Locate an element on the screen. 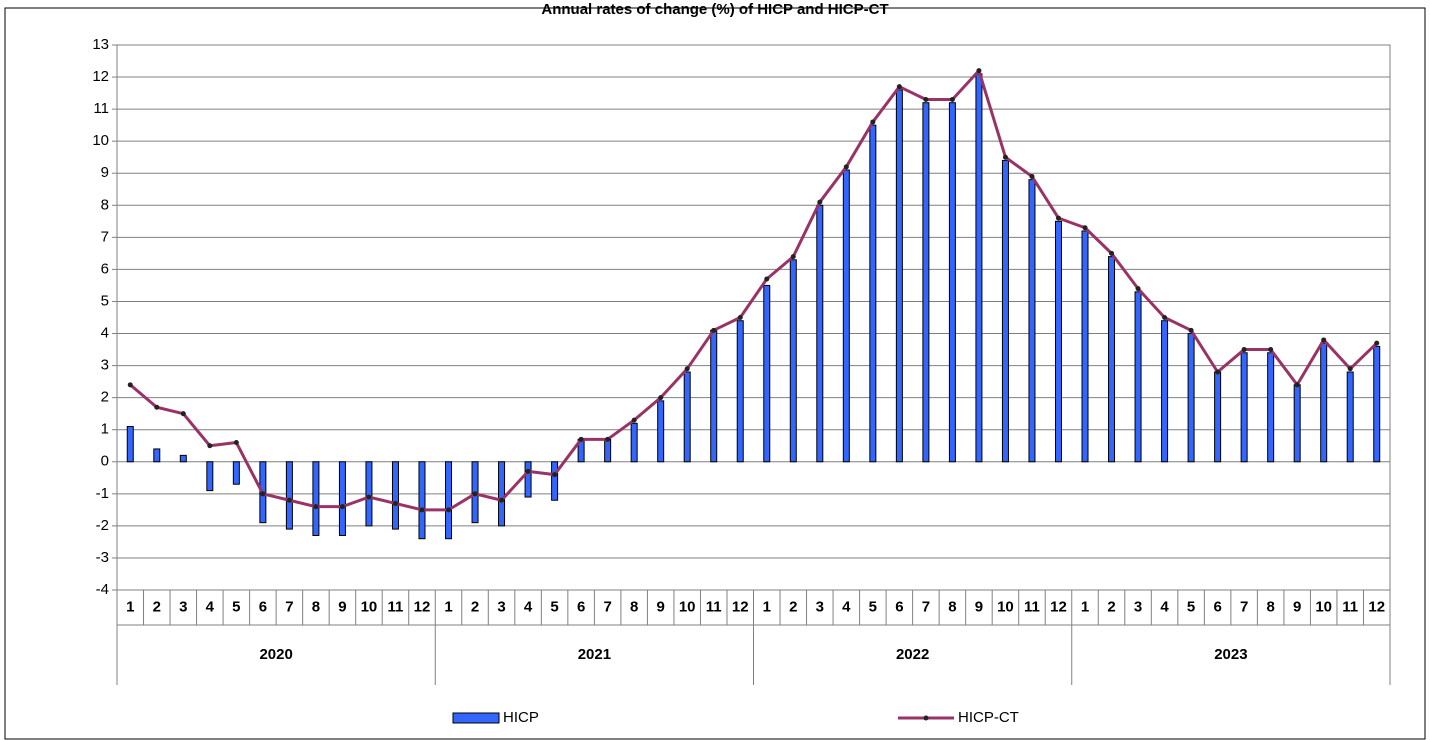 Image resolution: width=1430 pixels, height=740 pixels. legend-marker is located at coordinates (926, 718).